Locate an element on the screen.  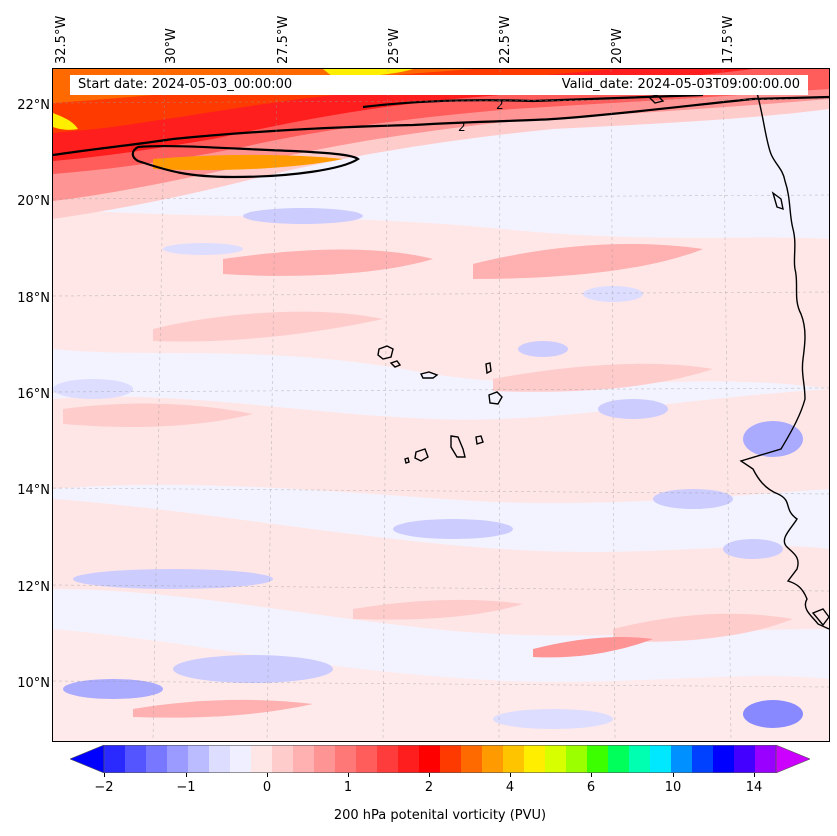
island-maio is located at coordinates (479, 440).